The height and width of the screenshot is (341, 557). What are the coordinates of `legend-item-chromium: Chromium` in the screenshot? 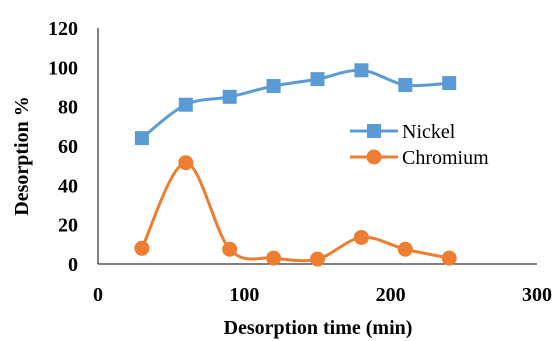 It's located at (419, 158).